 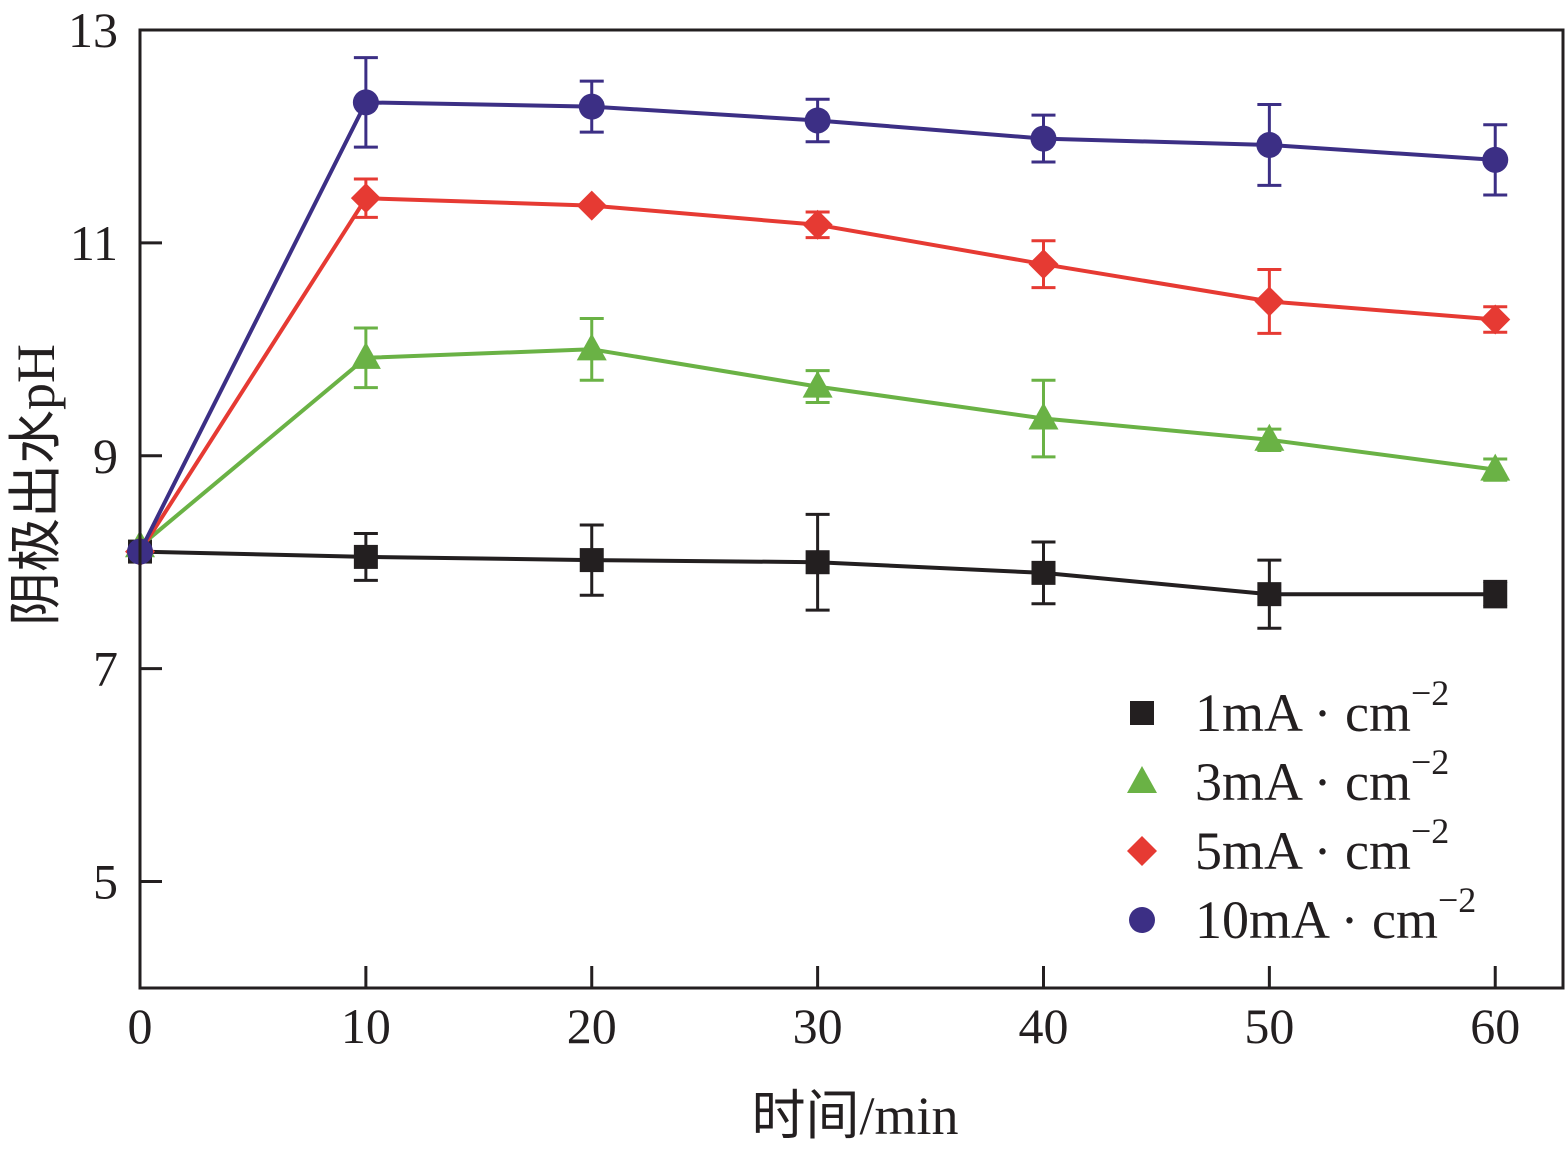 I want to click on x-tick-label: 30, so click(x=818, y=1026).